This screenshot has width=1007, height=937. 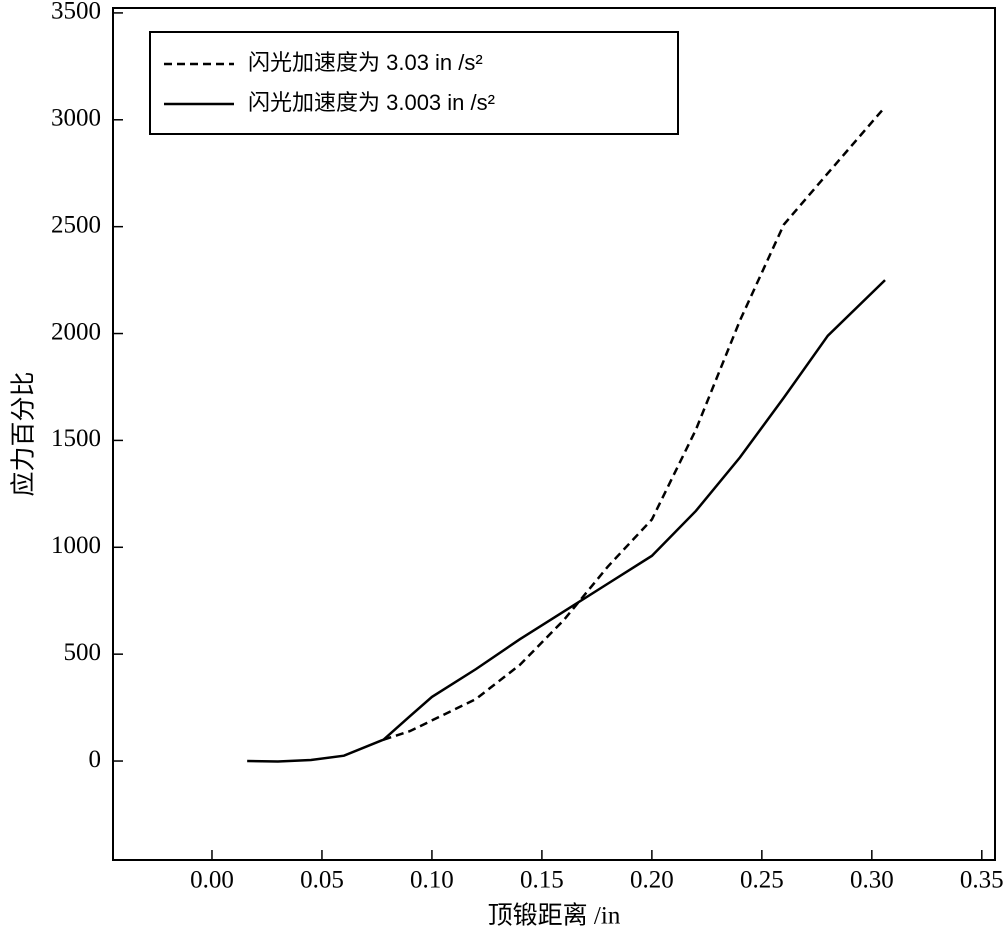 I want to click on legend-label: 闪光加速度为 3.003 in /s², so click(x=371, y=102).